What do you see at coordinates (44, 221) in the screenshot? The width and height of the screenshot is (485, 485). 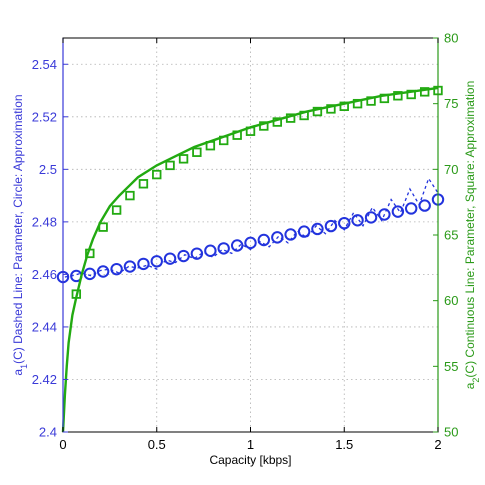 I see `y-left-tick-label: 2.48` at bounding box center [44, 221].